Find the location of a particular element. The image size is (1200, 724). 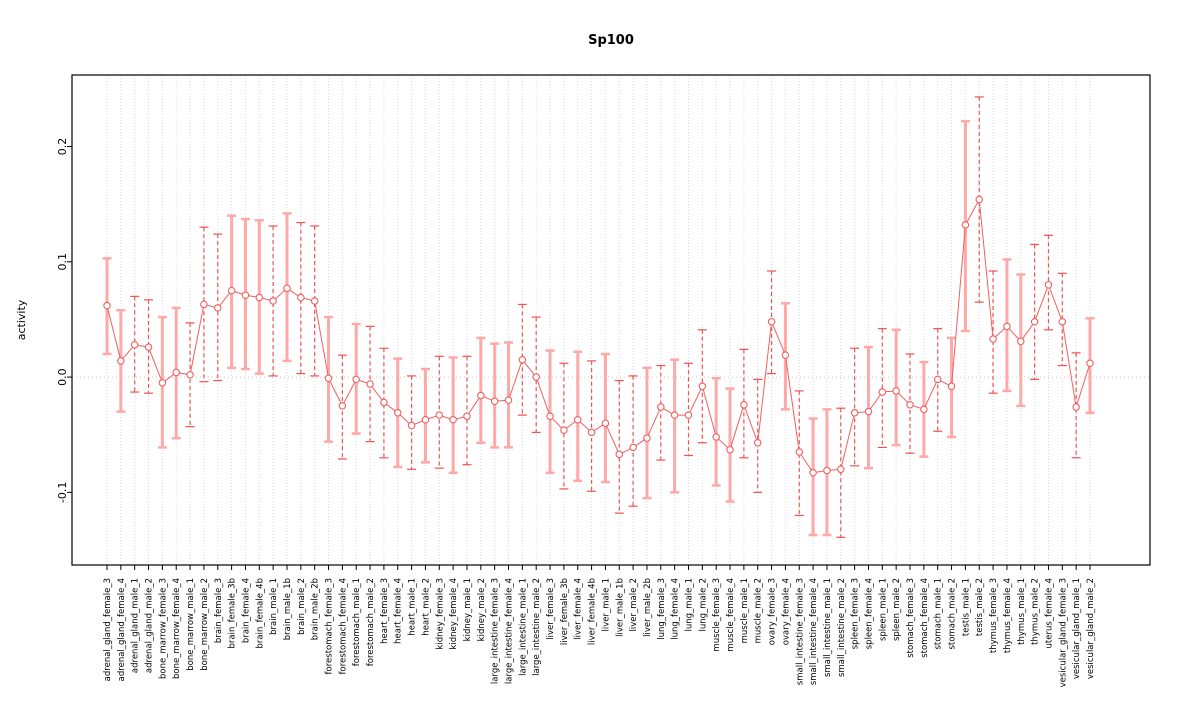

x-tick-label: adrenal_gland_male_2 is located at coordinates (150, 625).